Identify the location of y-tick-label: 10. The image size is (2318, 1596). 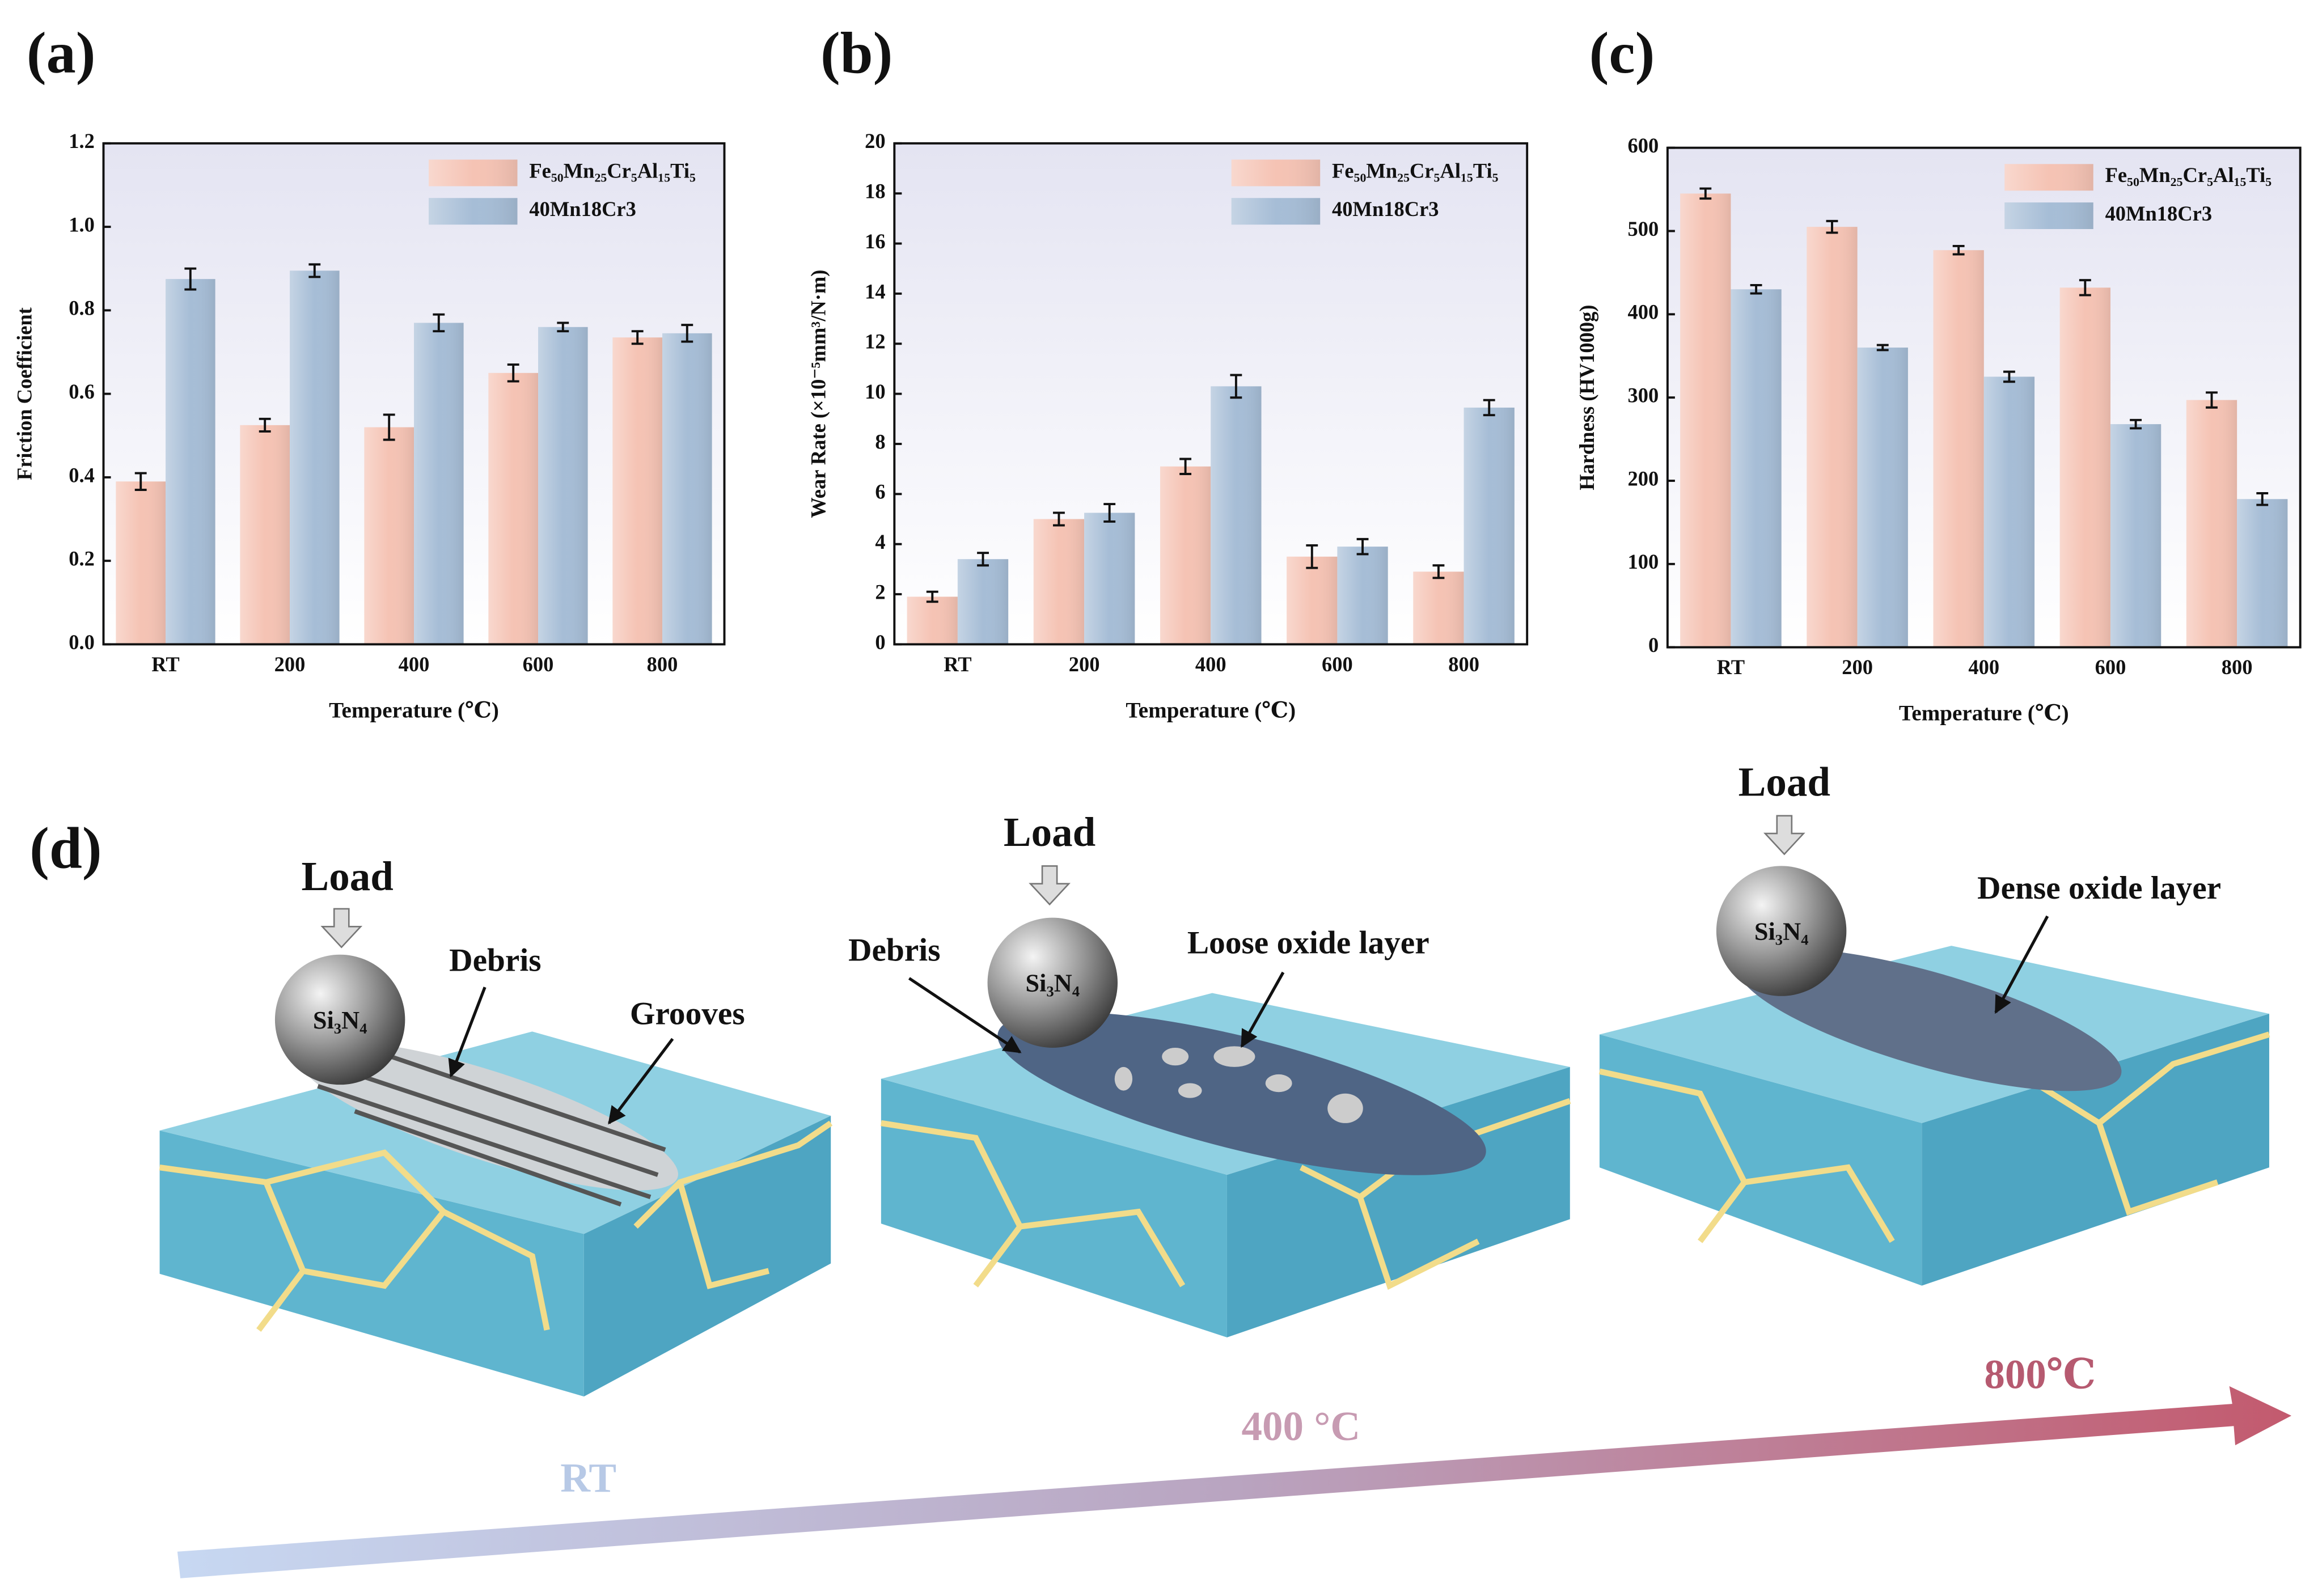
(875, 391).